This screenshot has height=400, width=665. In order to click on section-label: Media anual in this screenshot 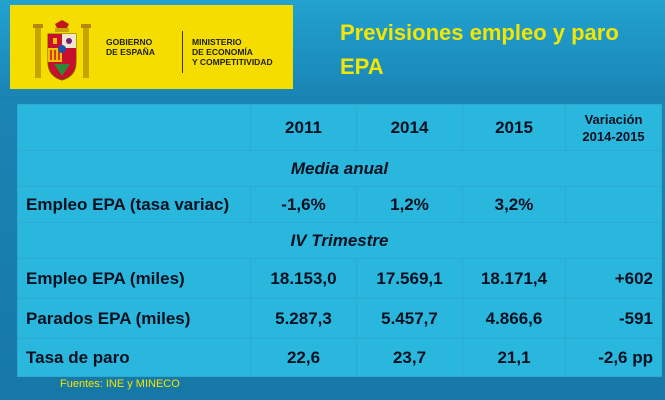, I will do `click(339, 168)`.